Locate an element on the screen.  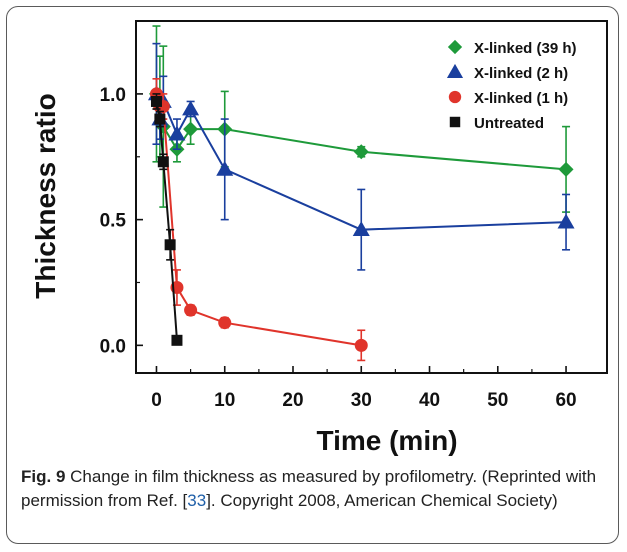
caption-ref-link: 33 is located at coordinates (197, 500).